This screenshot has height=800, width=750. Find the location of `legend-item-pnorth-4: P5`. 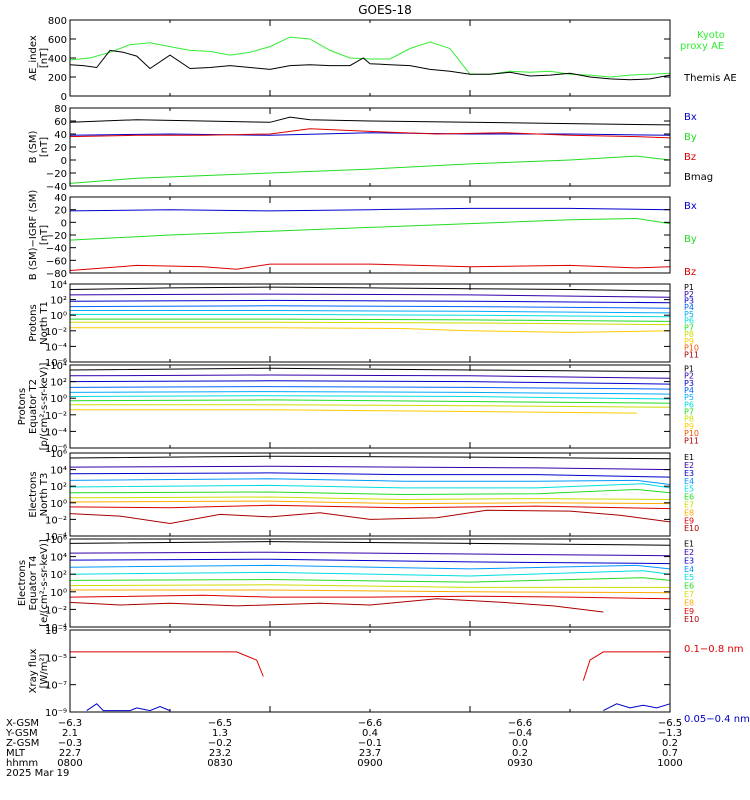

legend-item-pnorth-4: P5 is located at coordinates (689, 314).